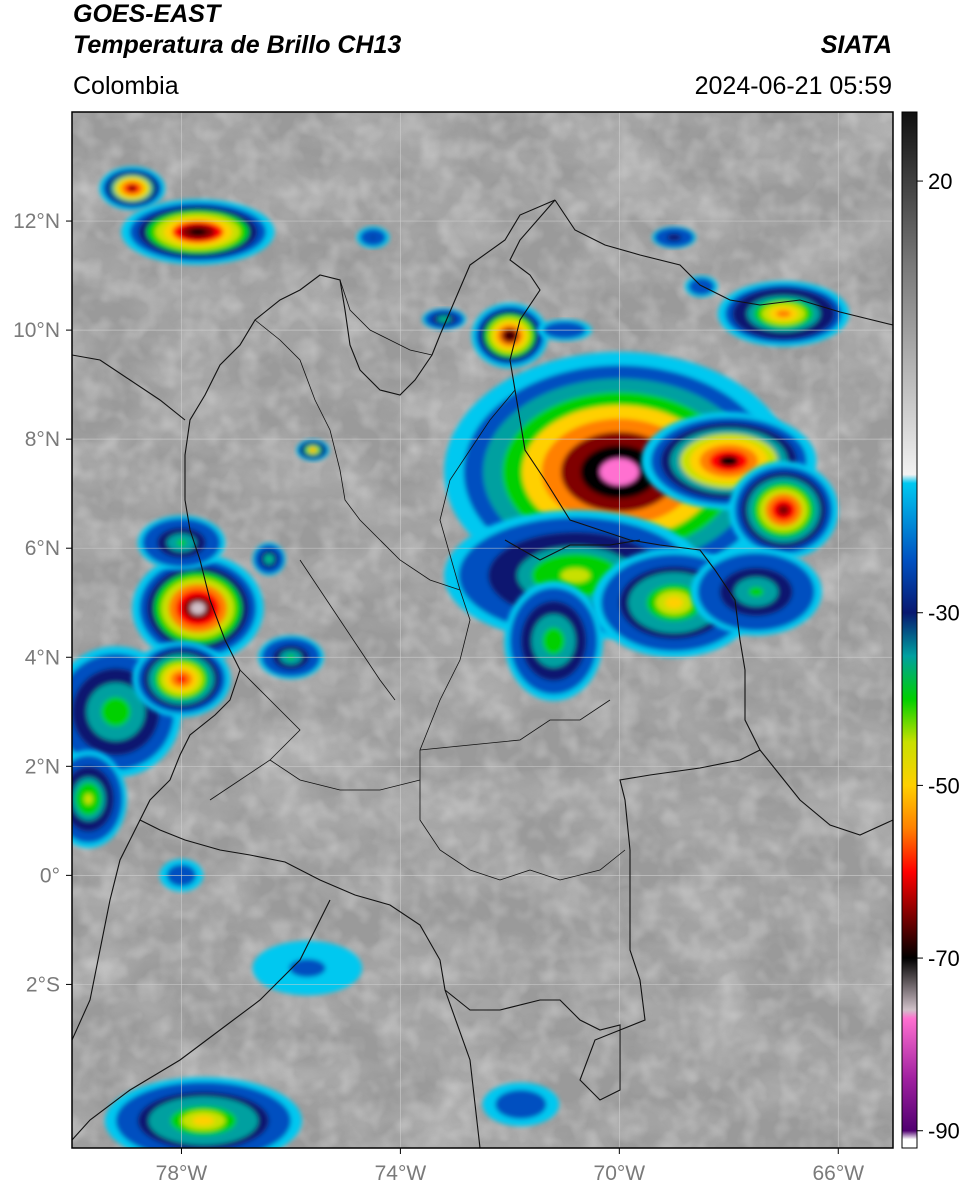 This screenshot has height=1190, width=966. I want to click on colorbar-tick-label: -90, so click(944, 1131).